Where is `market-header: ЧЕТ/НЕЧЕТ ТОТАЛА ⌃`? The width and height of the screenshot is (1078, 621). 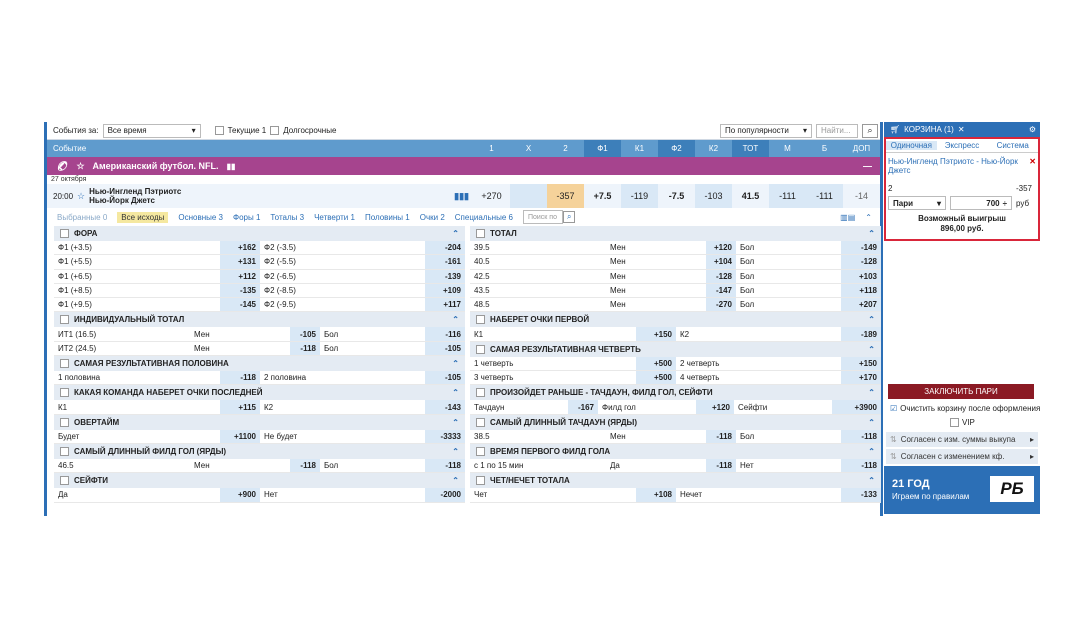
market-header: ЧЕТ/НЕЧЕТ ТОТАЛА ⌃ is located at coordinates (675, 481).